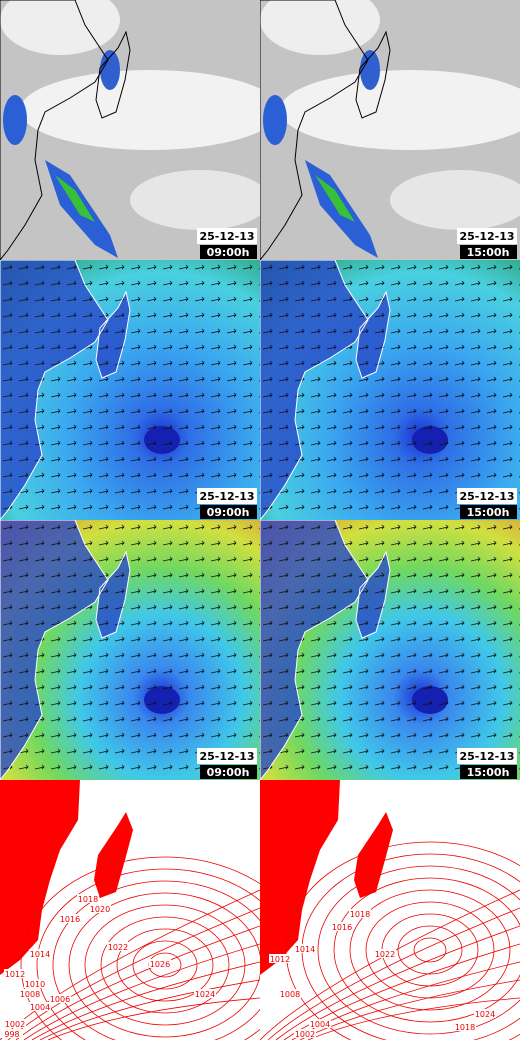 The image size is (520, 1040). Describe the element at coordinates (35, 984) in the screenshot. I see `isobar-label: 1010` at that location.